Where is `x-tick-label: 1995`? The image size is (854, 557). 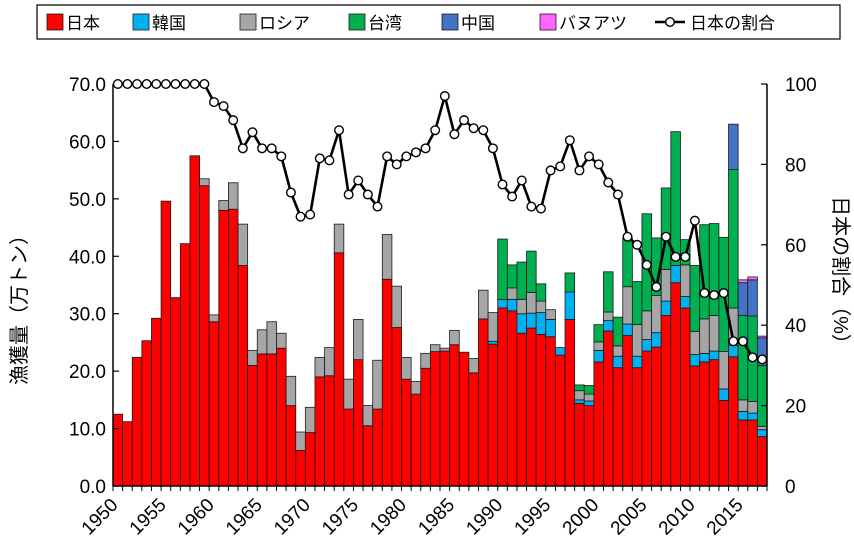
x-tick-label: 1995 is located at coordinates (533, 517).